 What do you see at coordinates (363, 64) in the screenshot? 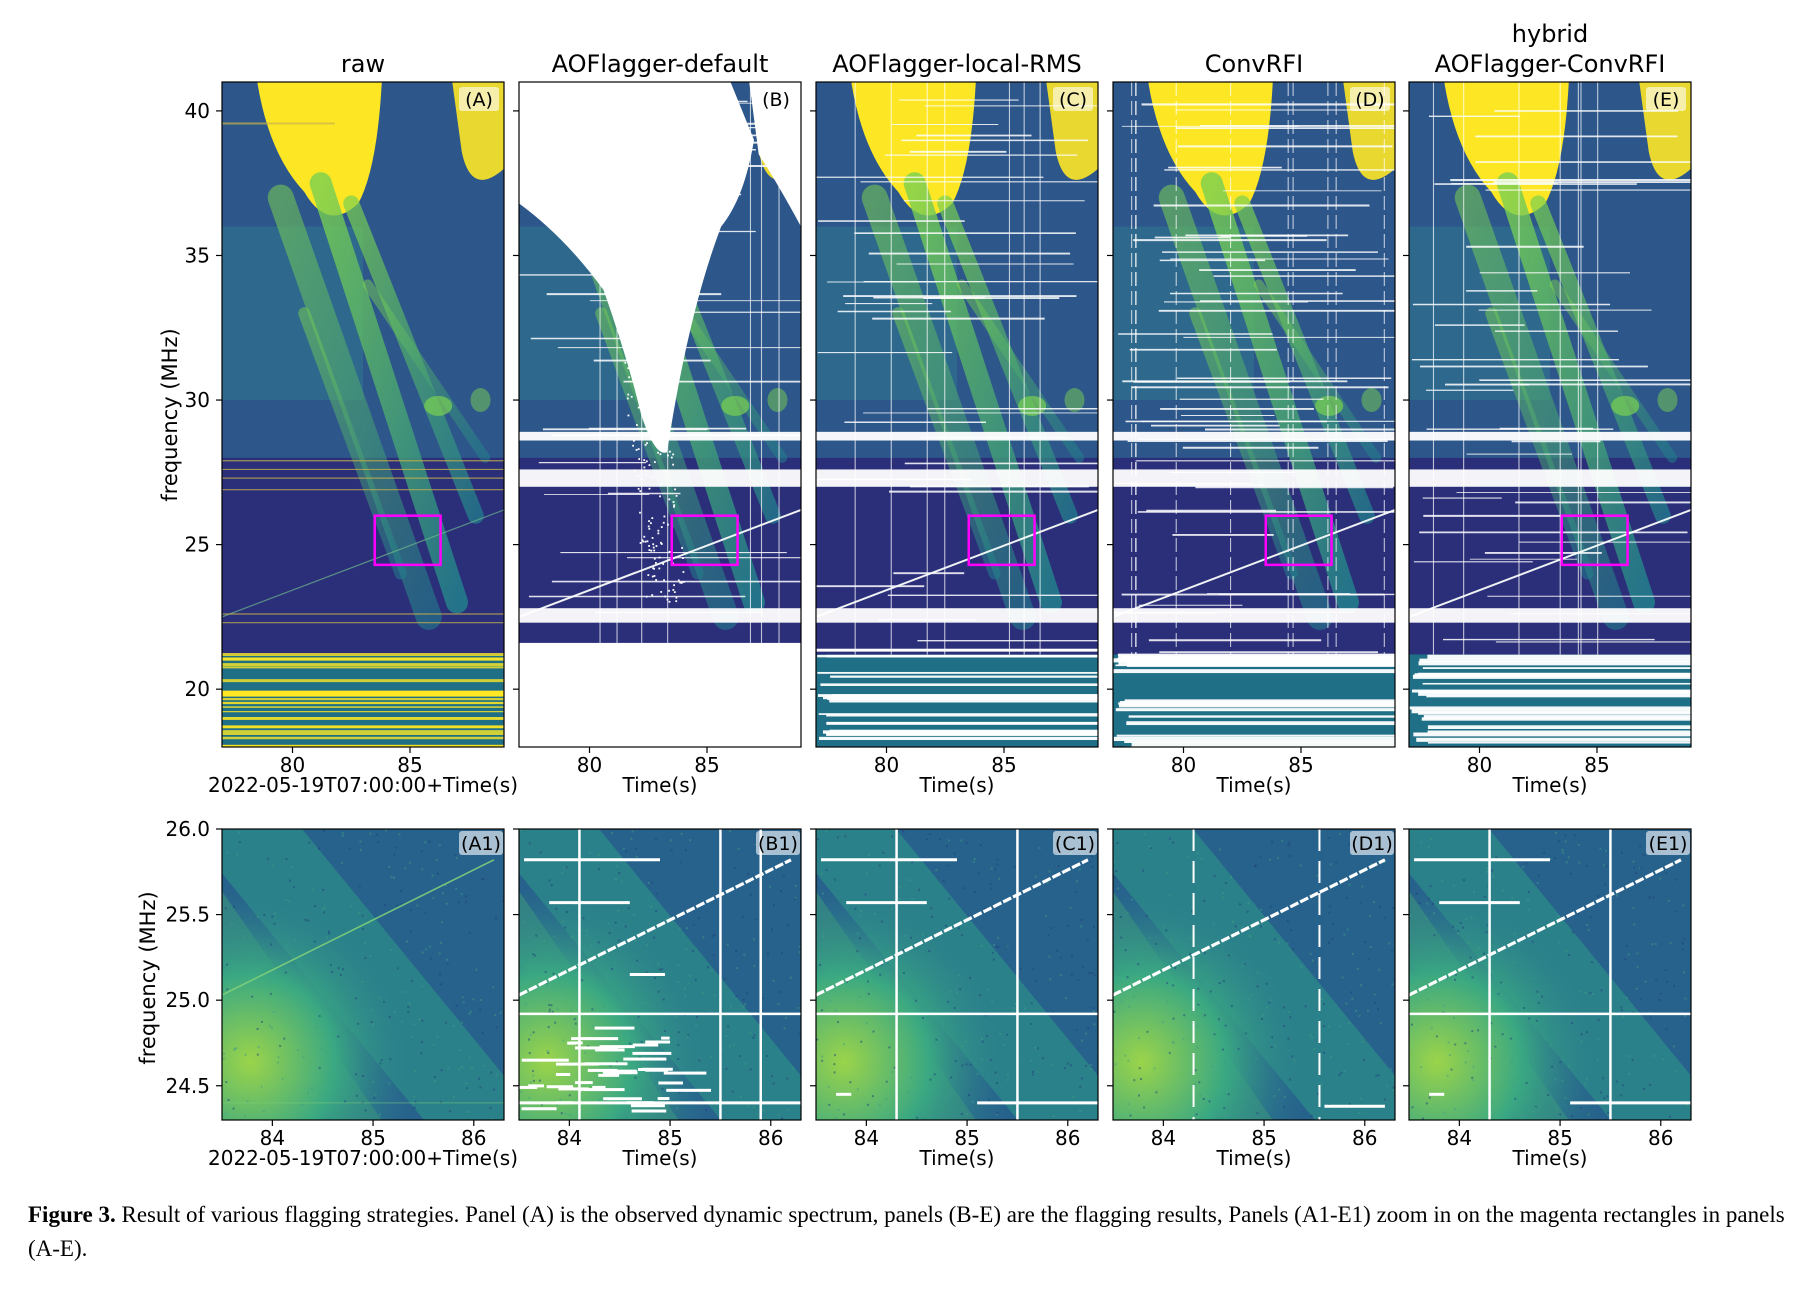
I see `panel-title: raw` at bounding box center [363, 64].